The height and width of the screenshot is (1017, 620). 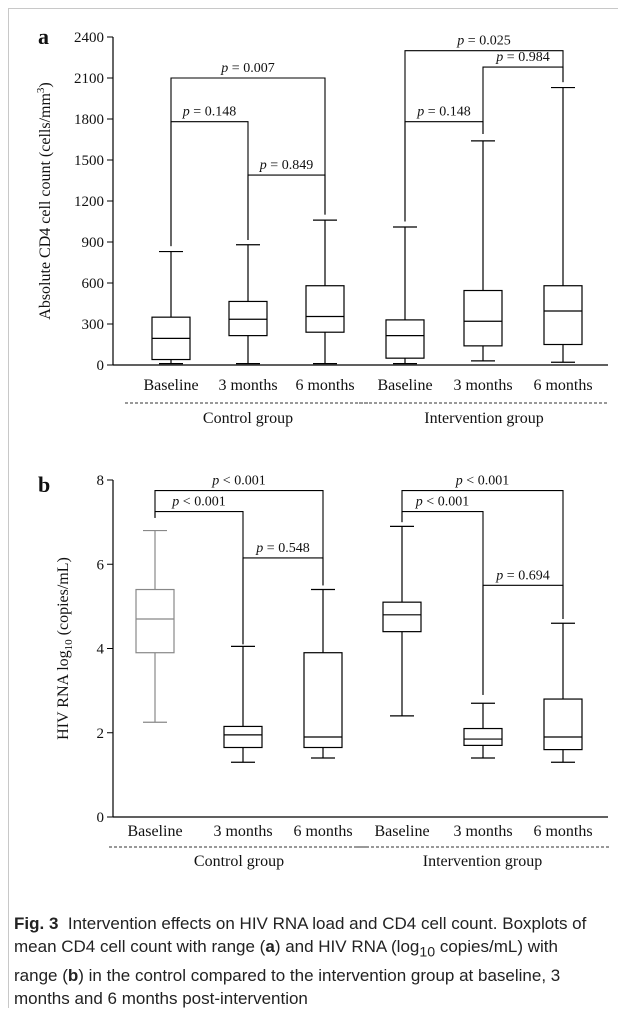 What do you see at coordinates (563, 315) in the screenshot?
I see `panel-a-box-6-iqr-rect` at bounding box center [563, 315].